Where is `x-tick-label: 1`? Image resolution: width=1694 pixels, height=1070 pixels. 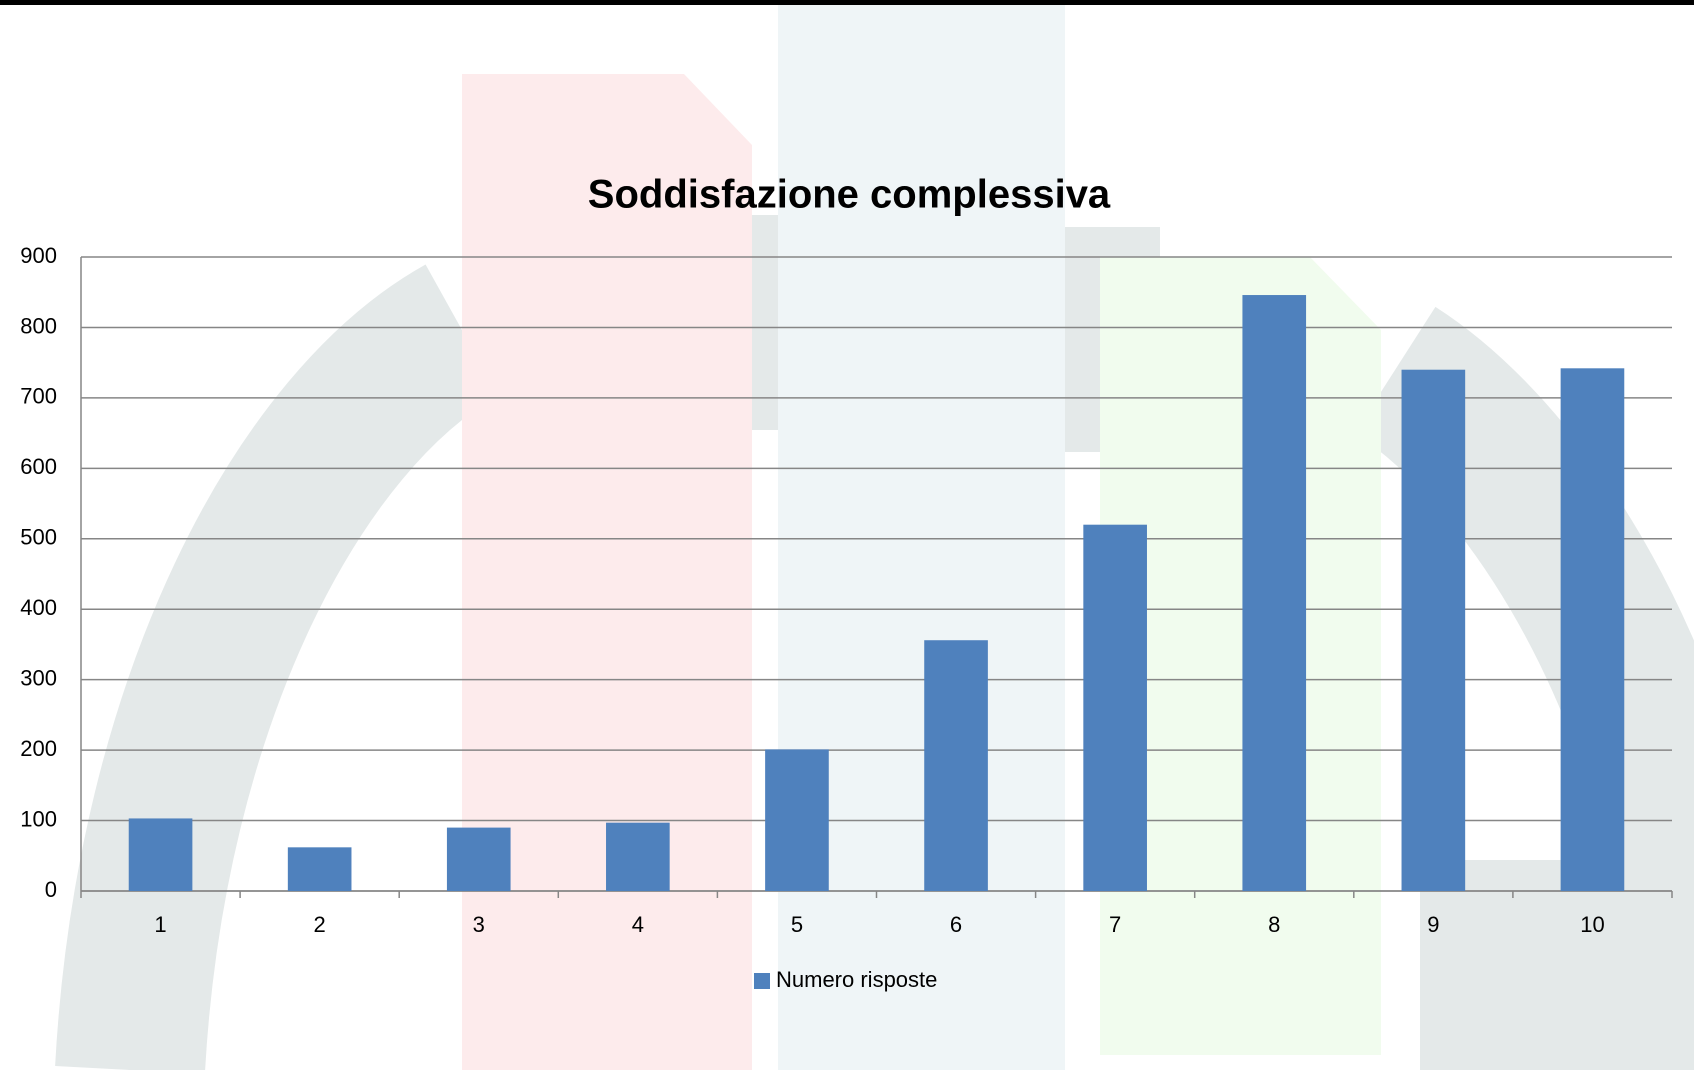
x-tick-label: 1 is located at coordinates (160, 924).